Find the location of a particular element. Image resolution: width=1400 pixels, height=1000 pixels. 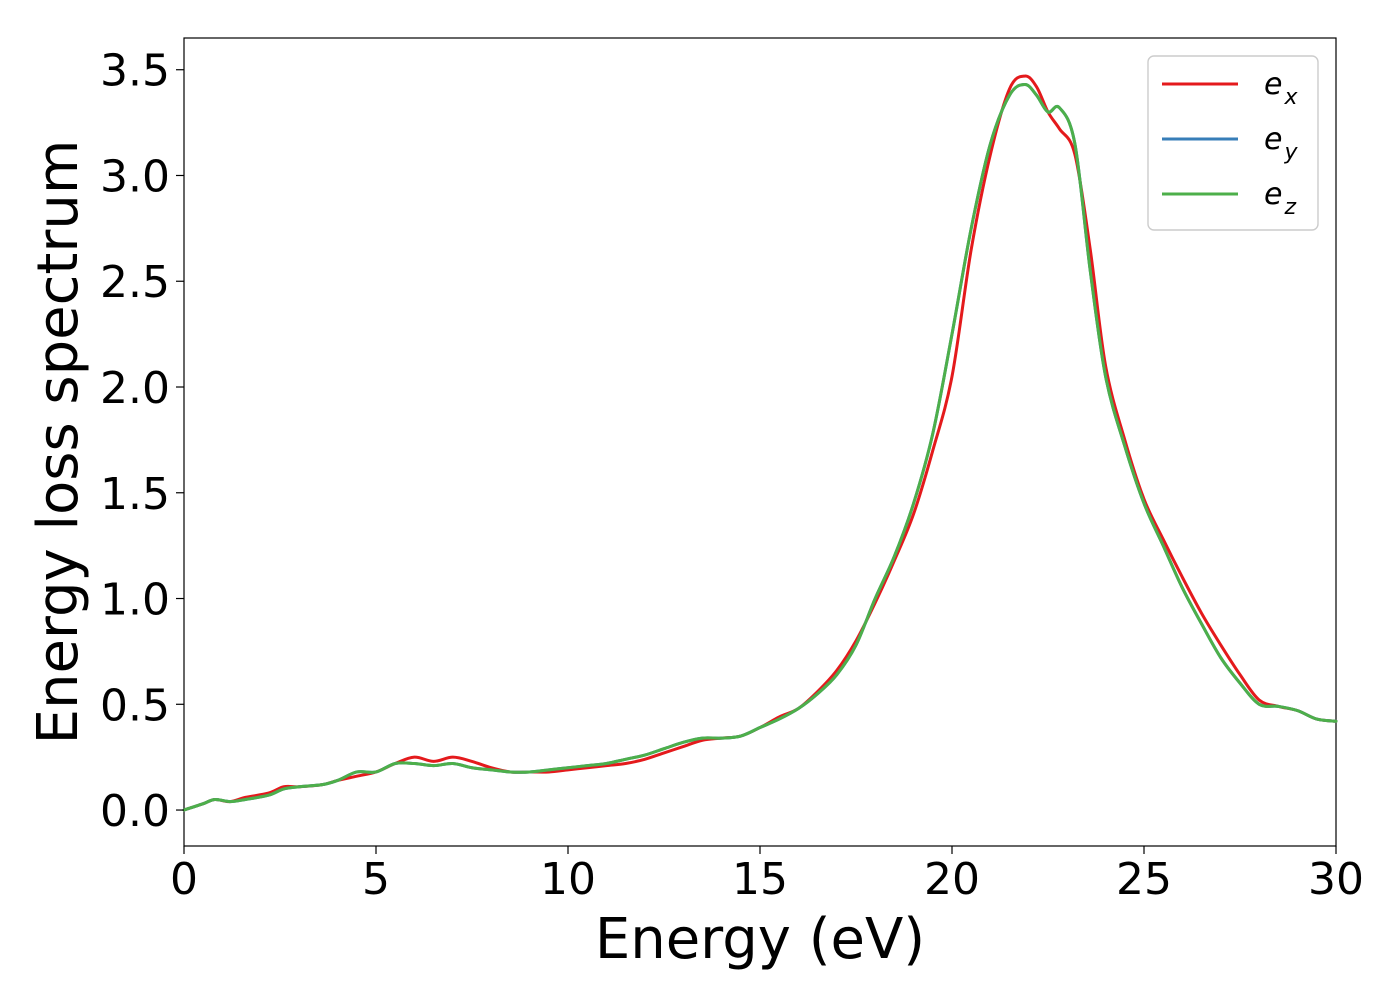

legend: ex ey ez is located at coordinates (1233, 143).